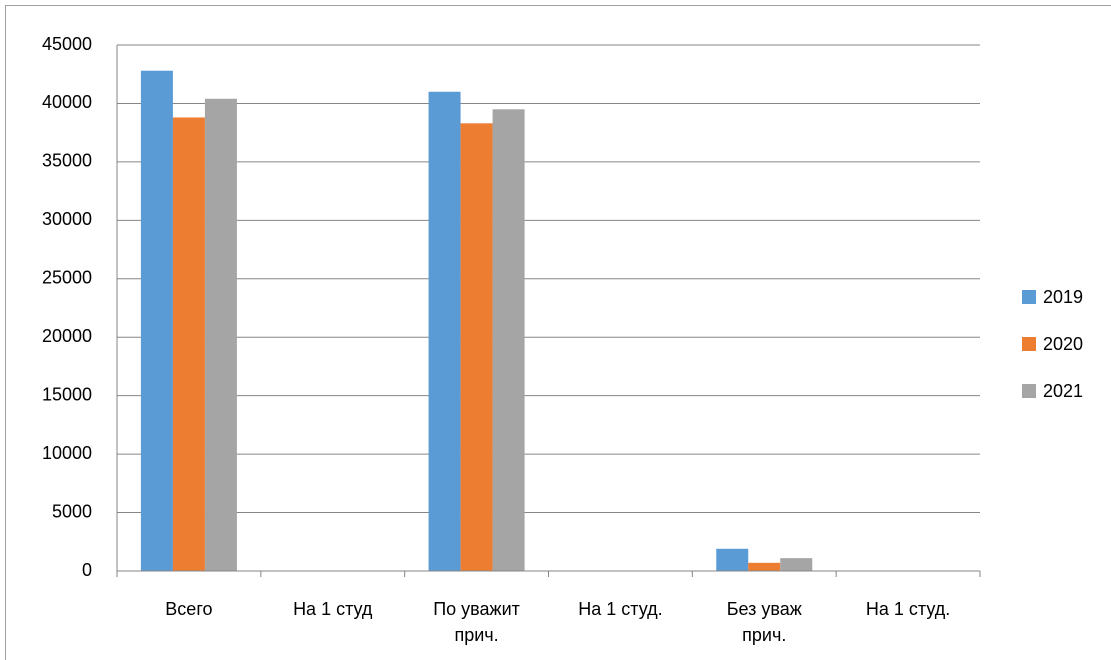  I want to click on y-tick-label: 5000, so click(72, 511).